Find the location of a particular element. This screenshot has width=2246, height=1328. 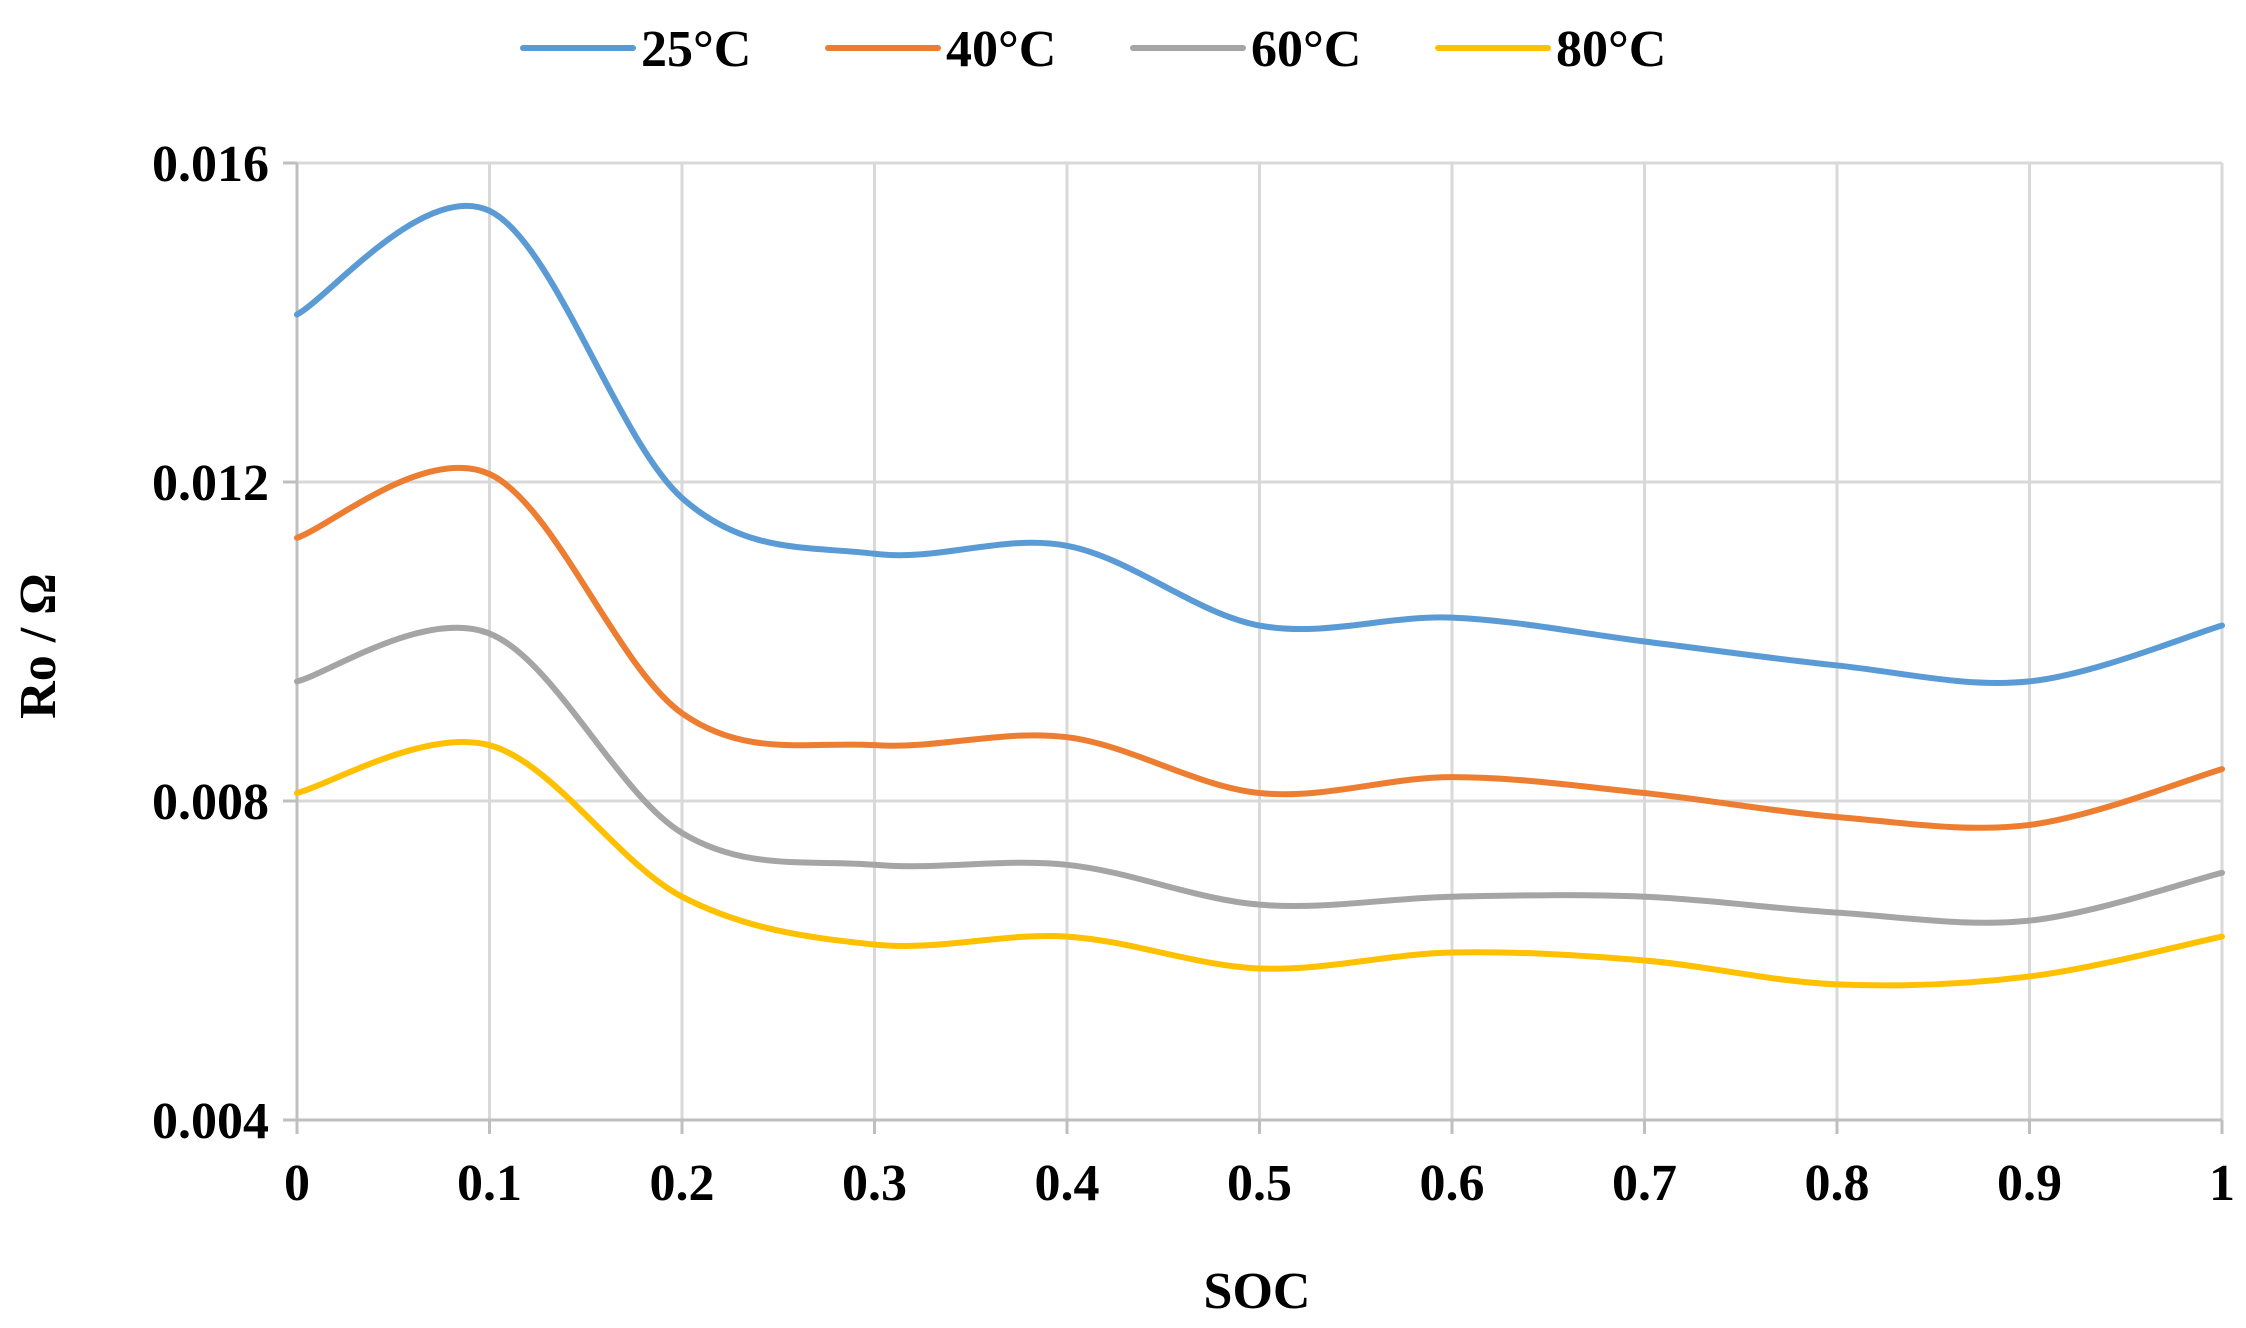

y-axis-title: Ro / Ω is located at coordinates (38, 646).